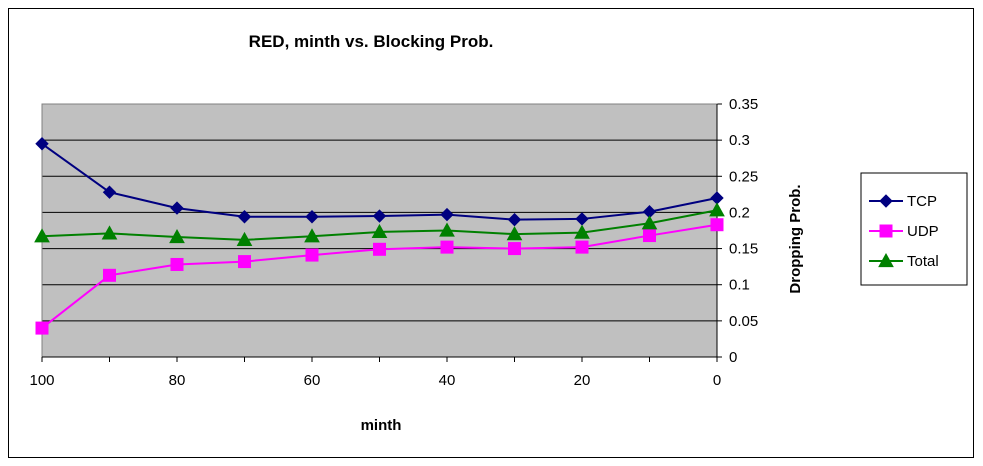  I want to click on legend: TCP UDP Total, so click(914, 229).